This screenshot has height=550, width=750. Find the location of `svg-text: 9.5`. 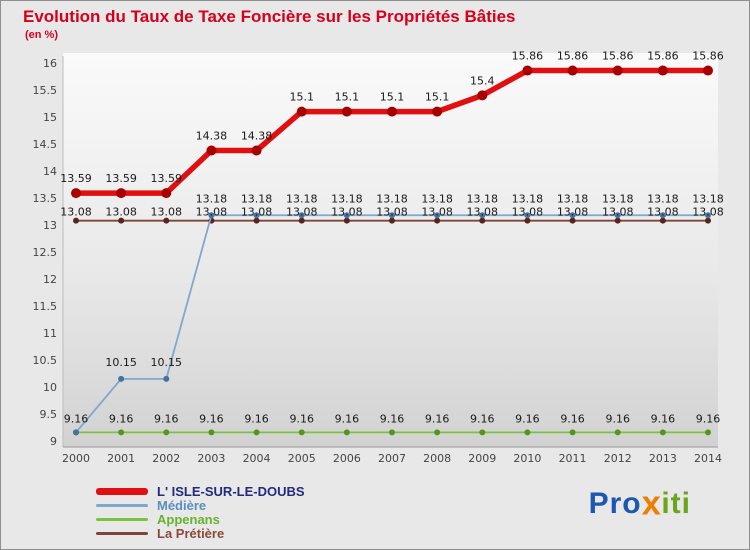

svg-text: 9.5 is located at coordinates (49, 414).